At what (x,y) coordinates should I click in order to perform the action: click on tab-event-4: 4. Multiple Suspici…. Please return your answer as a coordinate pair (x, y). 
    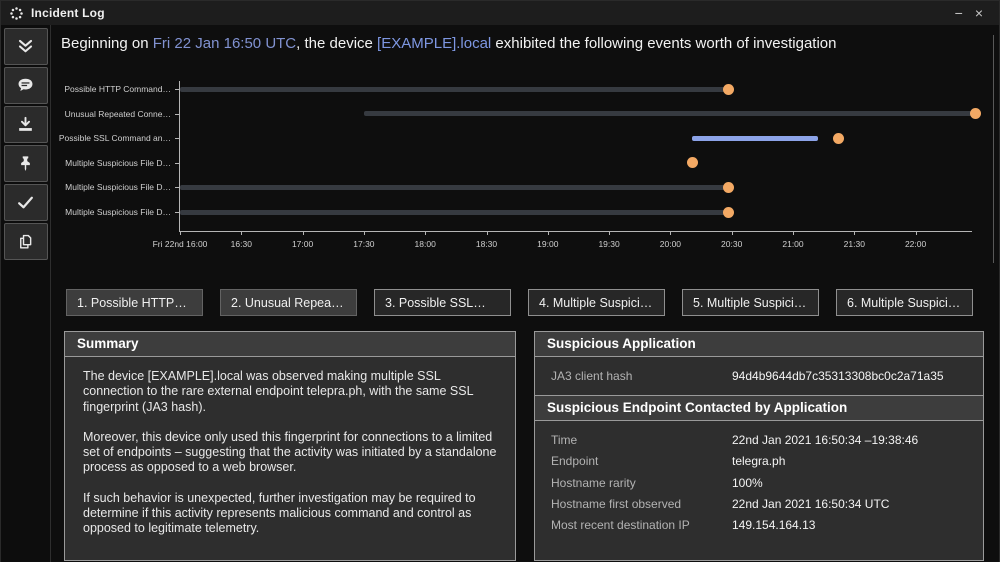
    Looking at the image, I should click on (596, 302).